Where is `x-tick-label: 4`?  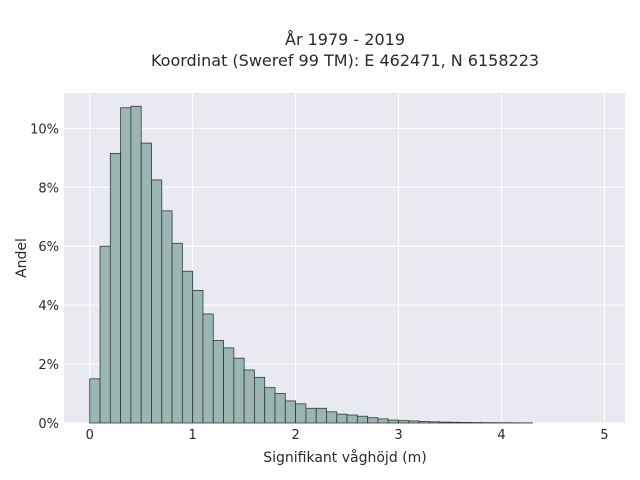
x-tick-label: 4 is located at coordinates (501, 435).